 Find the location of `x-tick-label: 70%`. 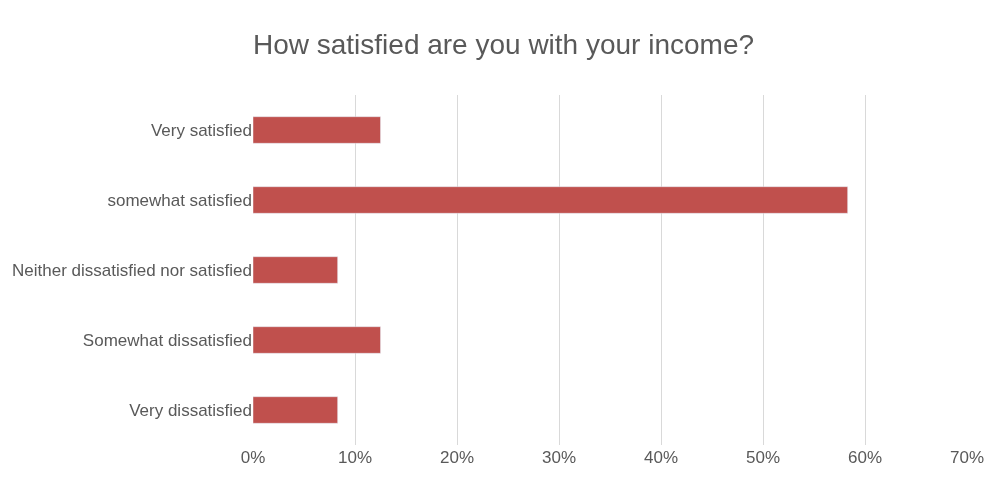

x-tick-label: 70% is located at coordinates (967, 457).